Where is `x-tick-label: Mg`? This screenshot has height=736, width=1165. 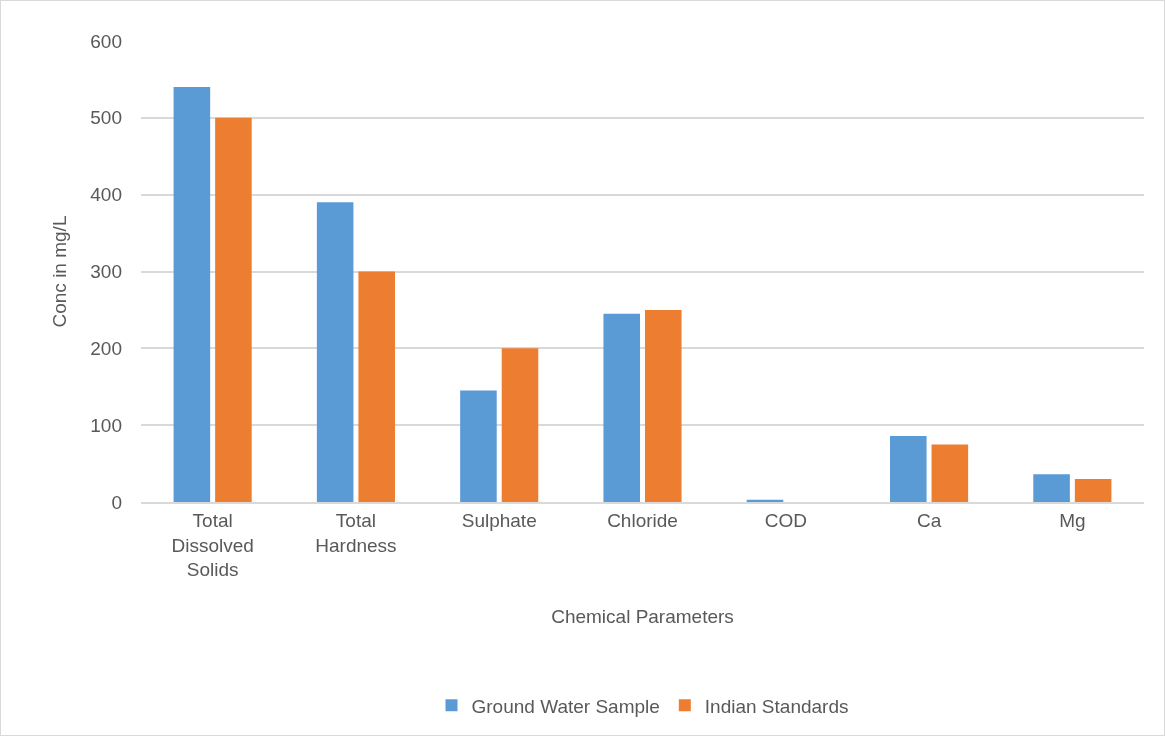 x-tick-label: Mg is located at coordinates (1072, 520).